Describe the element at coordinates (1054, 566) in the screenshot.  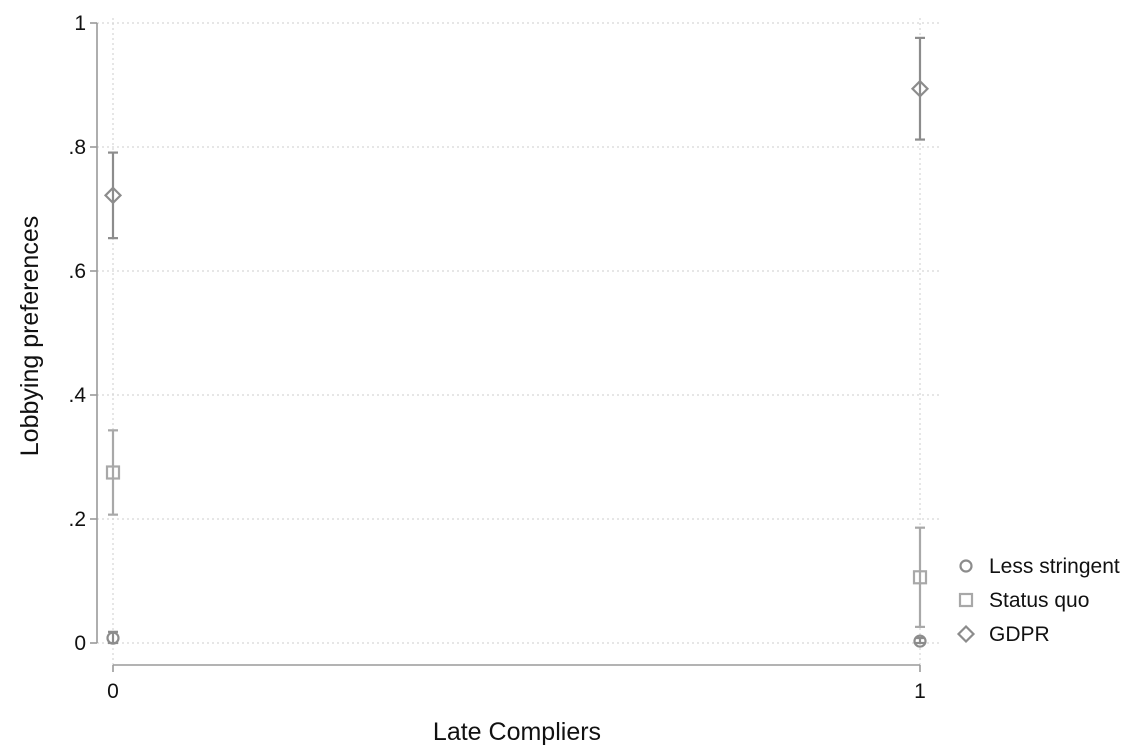
I see `legend-label-less-stringent: Less stringent` at that location.